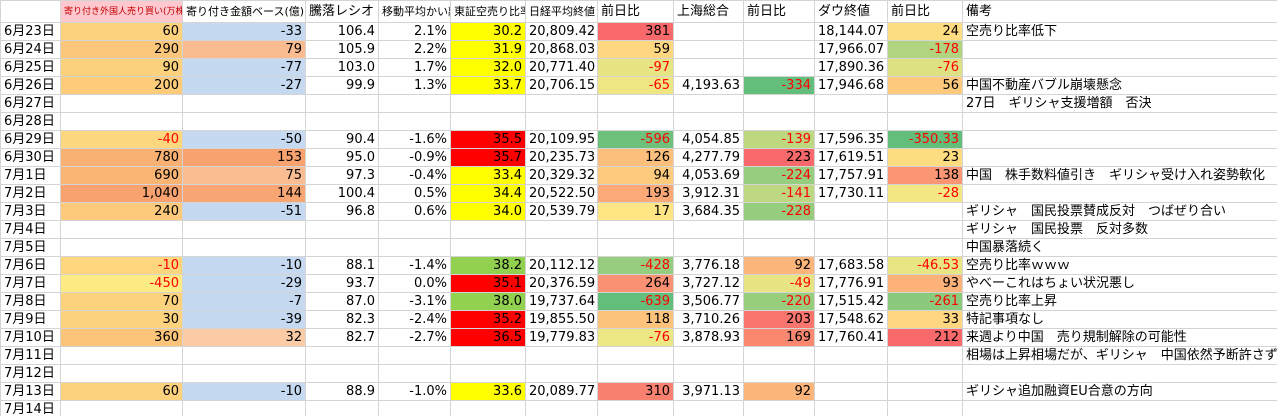  I want to click on value-cell: 17, so click(635, 211).